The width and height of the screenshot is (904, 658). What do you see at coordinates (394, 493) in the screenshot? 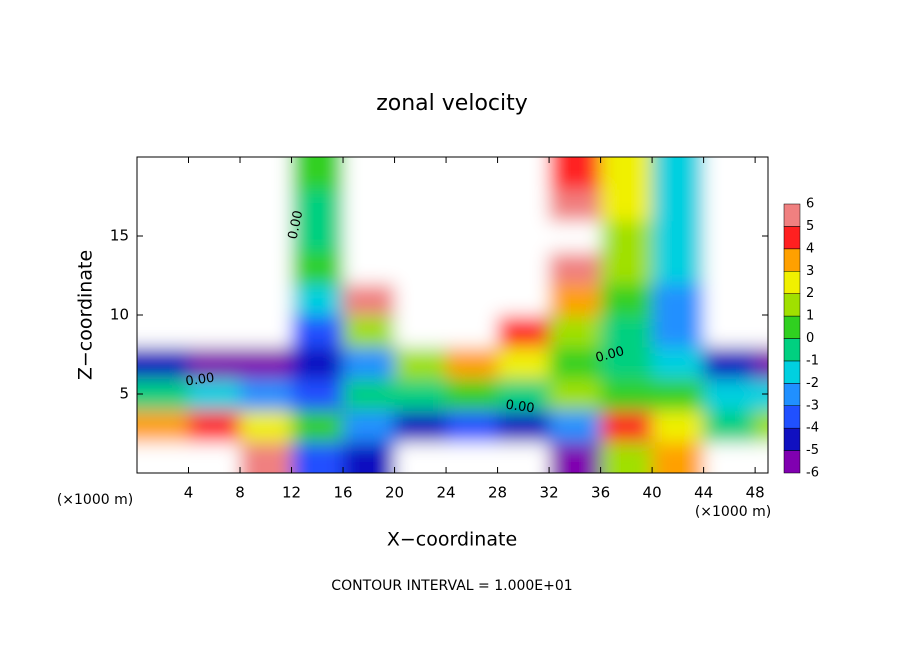
I see `x-tick-label: 20` at bounding box center [394, 493].